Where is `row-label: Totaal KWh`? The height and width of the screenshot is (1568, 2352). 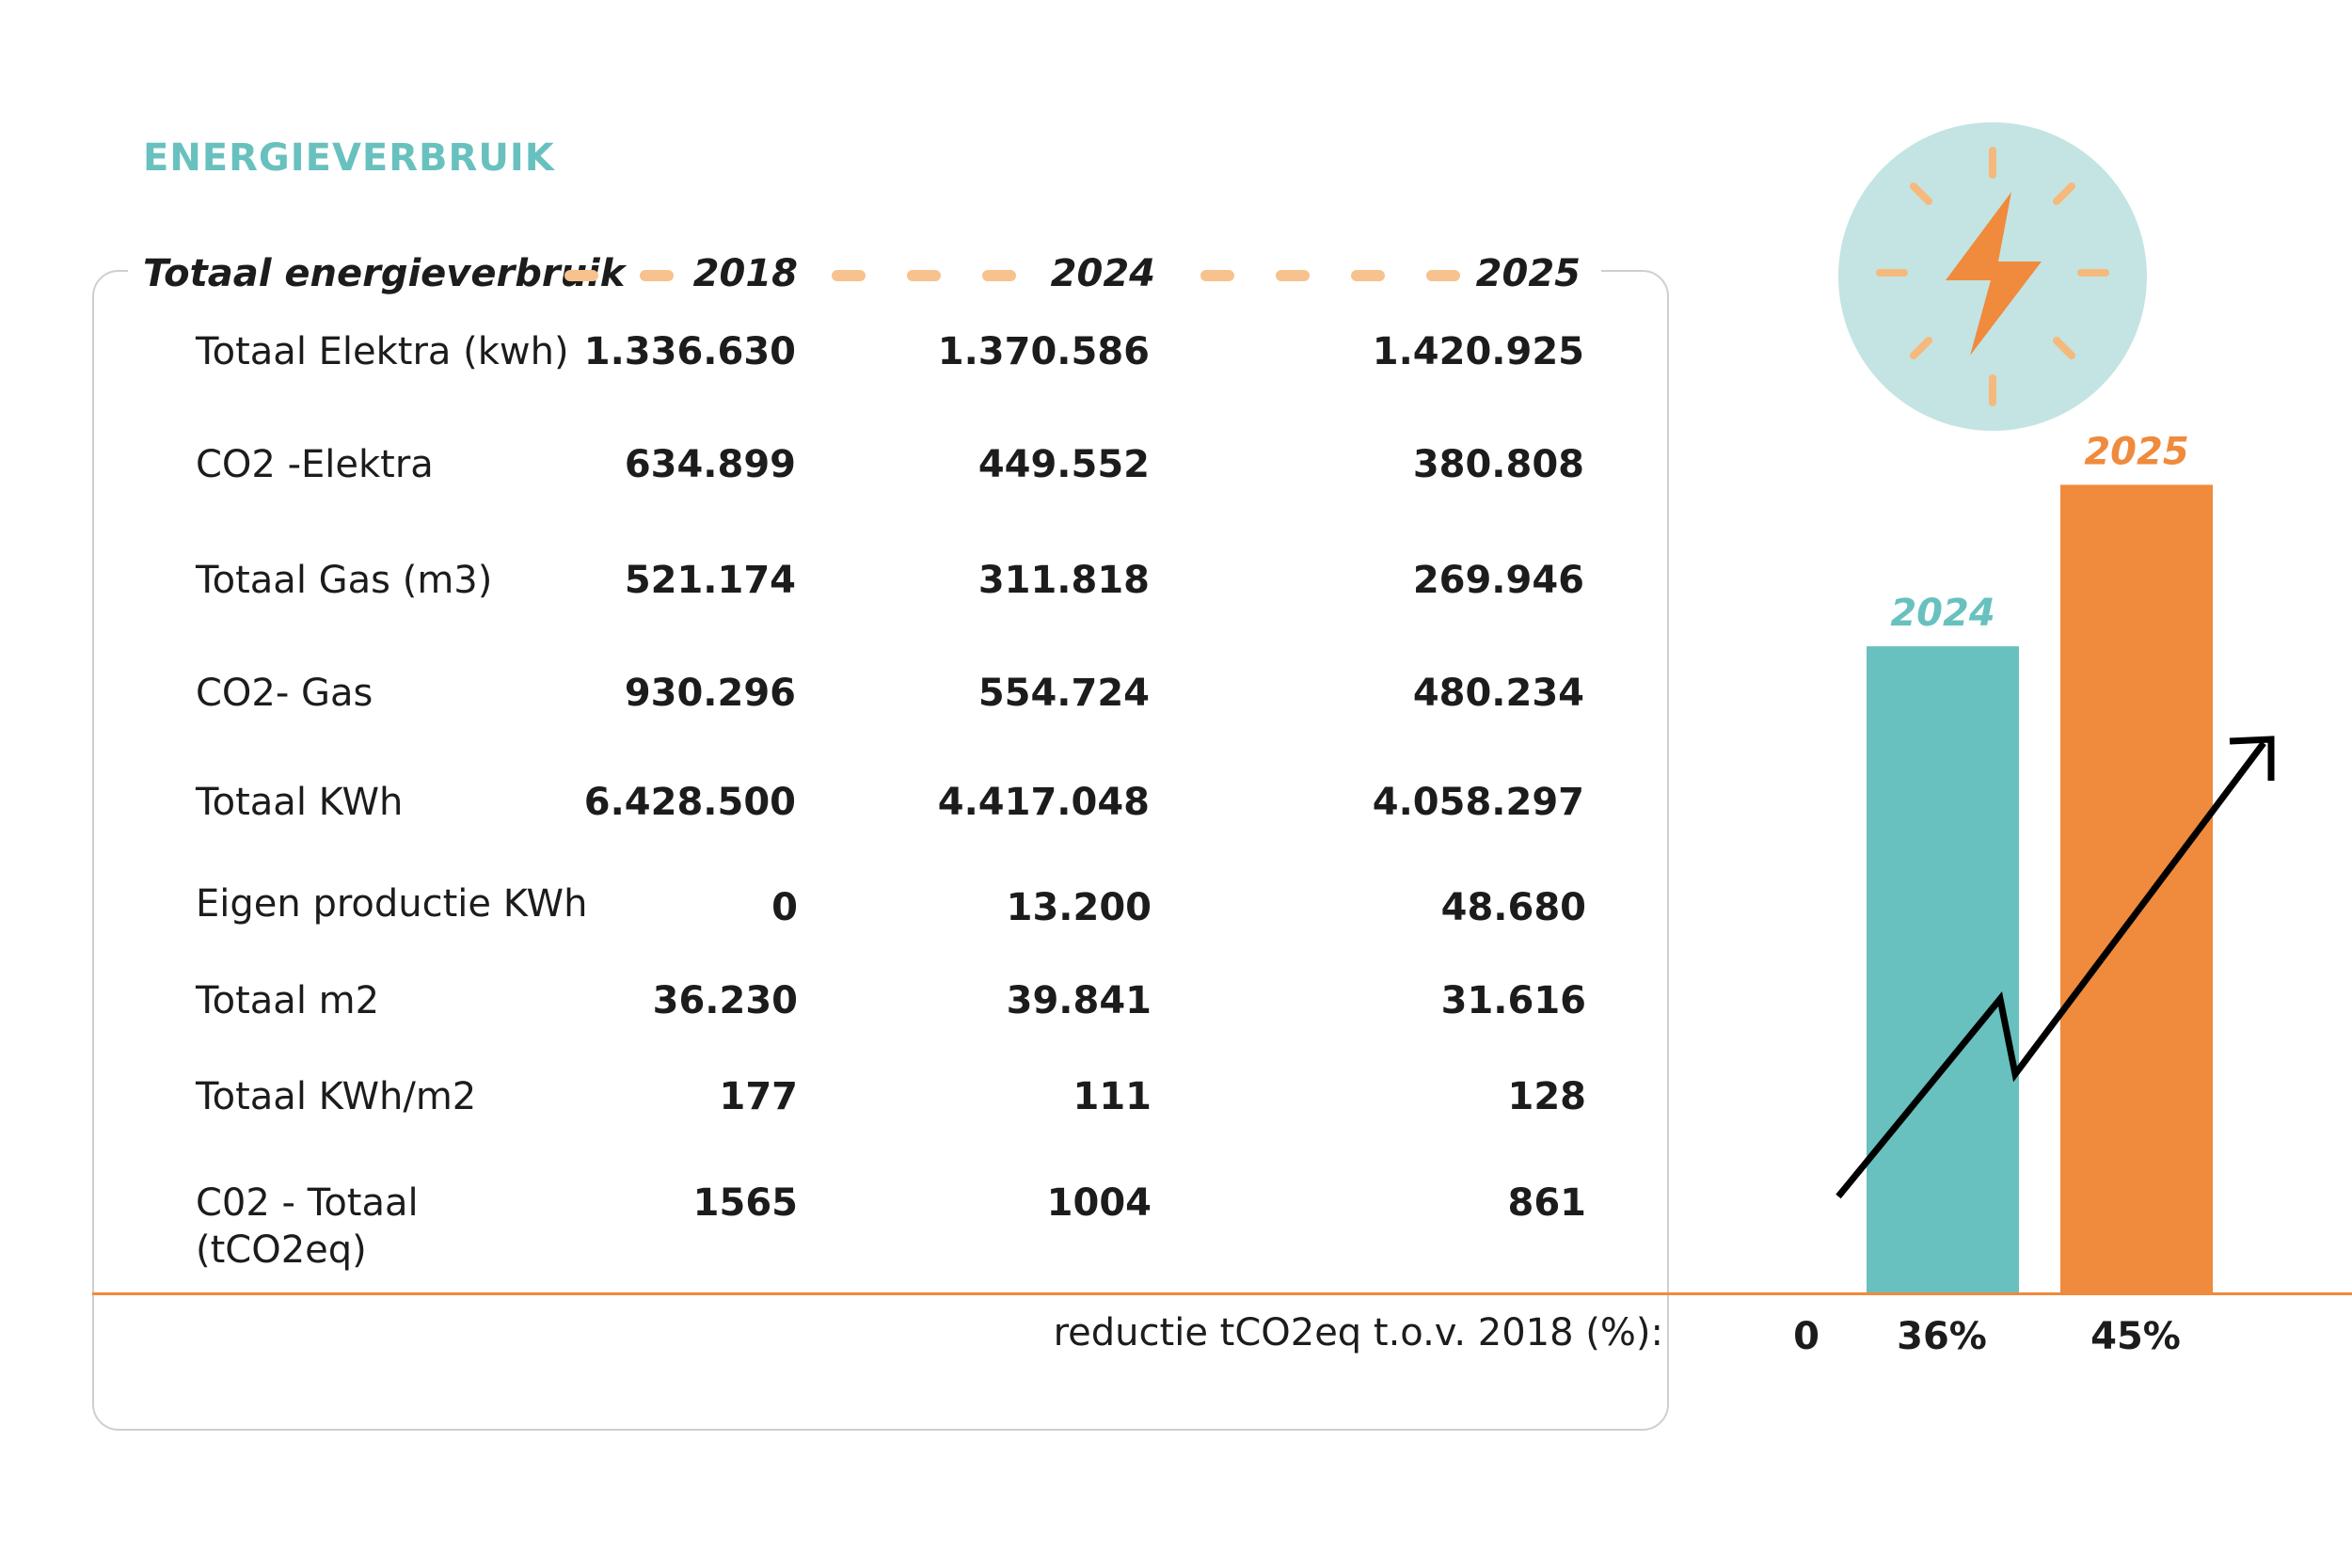 row-label: Totaal KWh is located at coordinates (300, 802).